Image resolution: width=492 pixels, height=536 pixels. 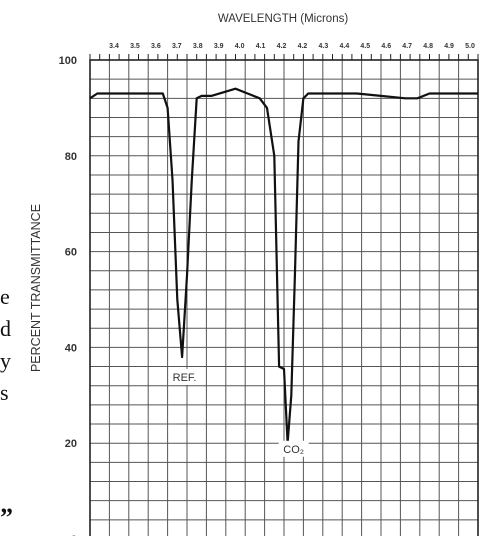 What do you see at coordinates (156, 46) in the screenshot?
I see `x-tick-label: 3.6` at bounding box center [156, 46].